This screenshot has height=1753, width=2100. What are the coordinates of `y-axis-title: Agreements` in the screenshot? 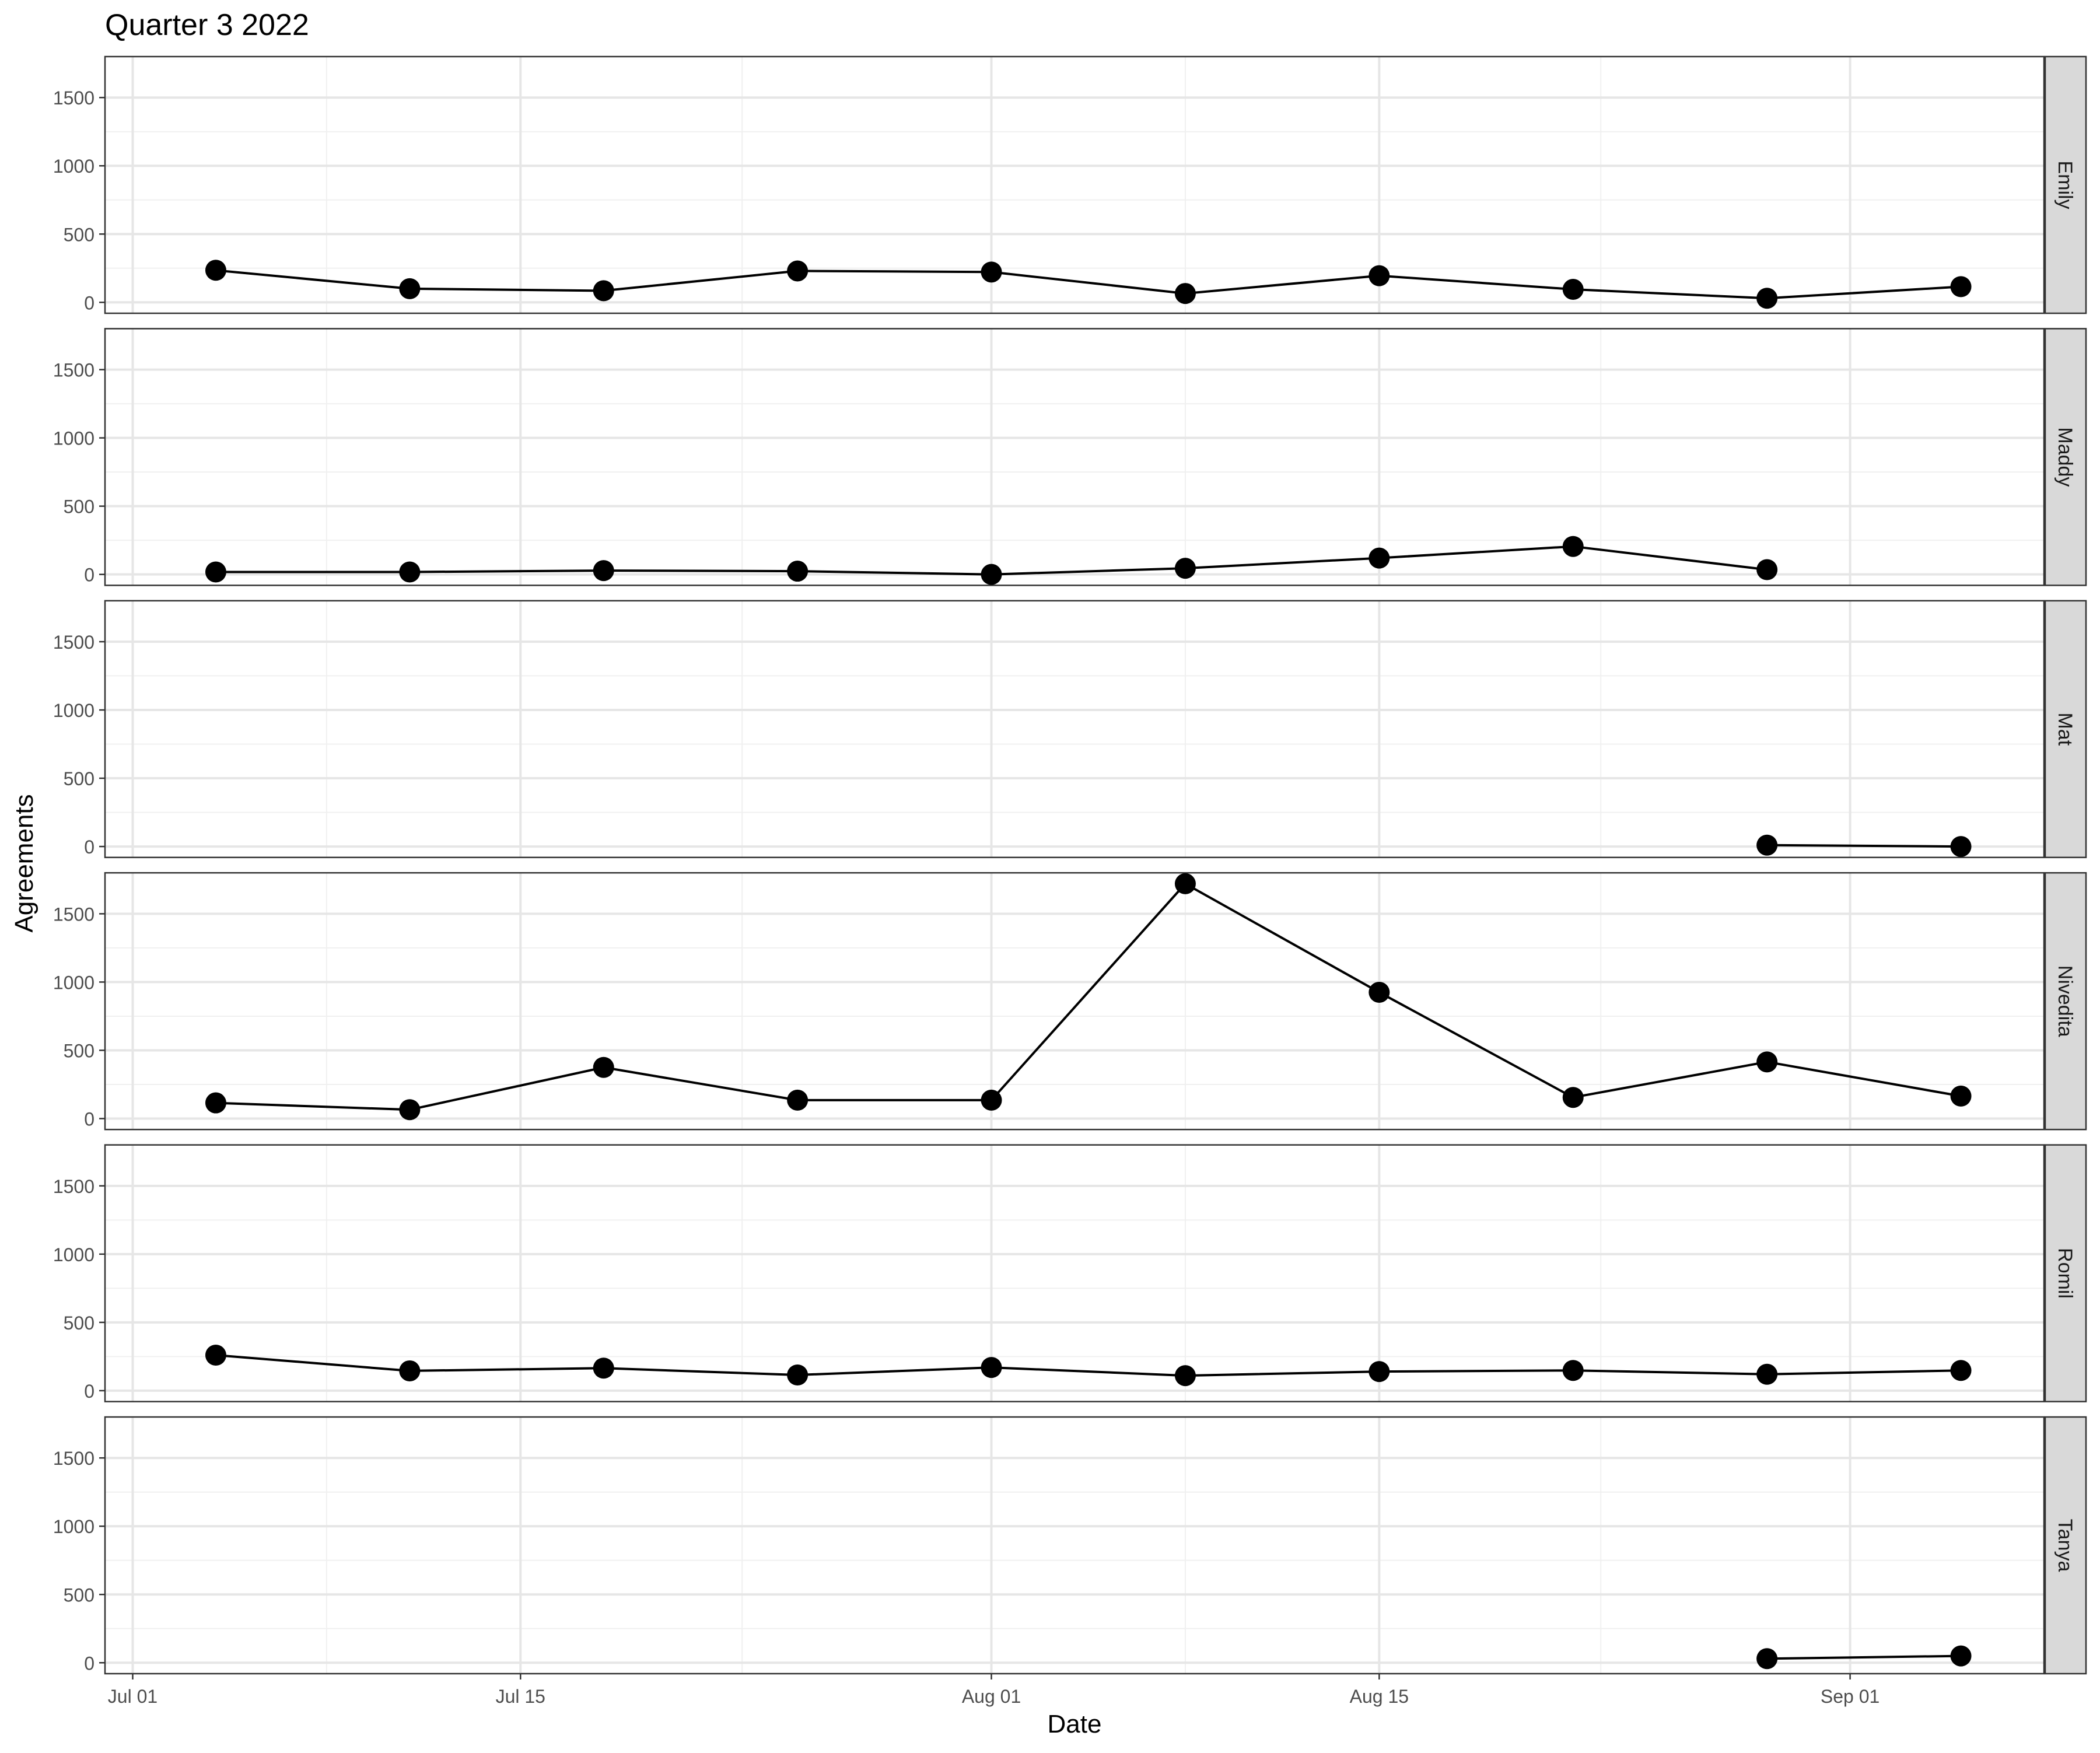 It's located at (24, 863).